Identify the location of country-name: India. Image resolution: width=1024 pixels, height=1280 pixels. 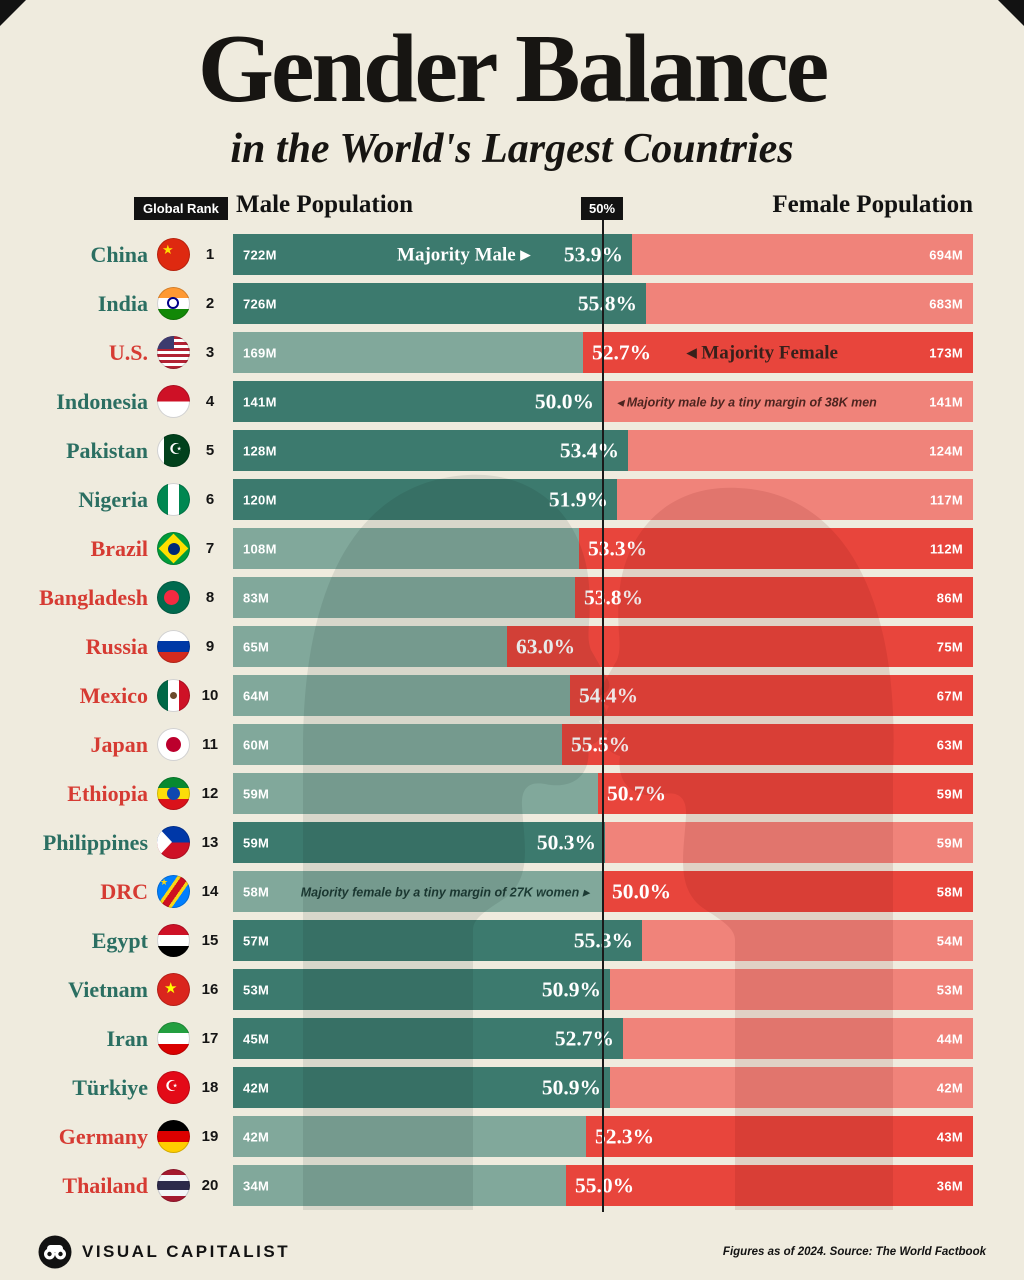
(122, 303).